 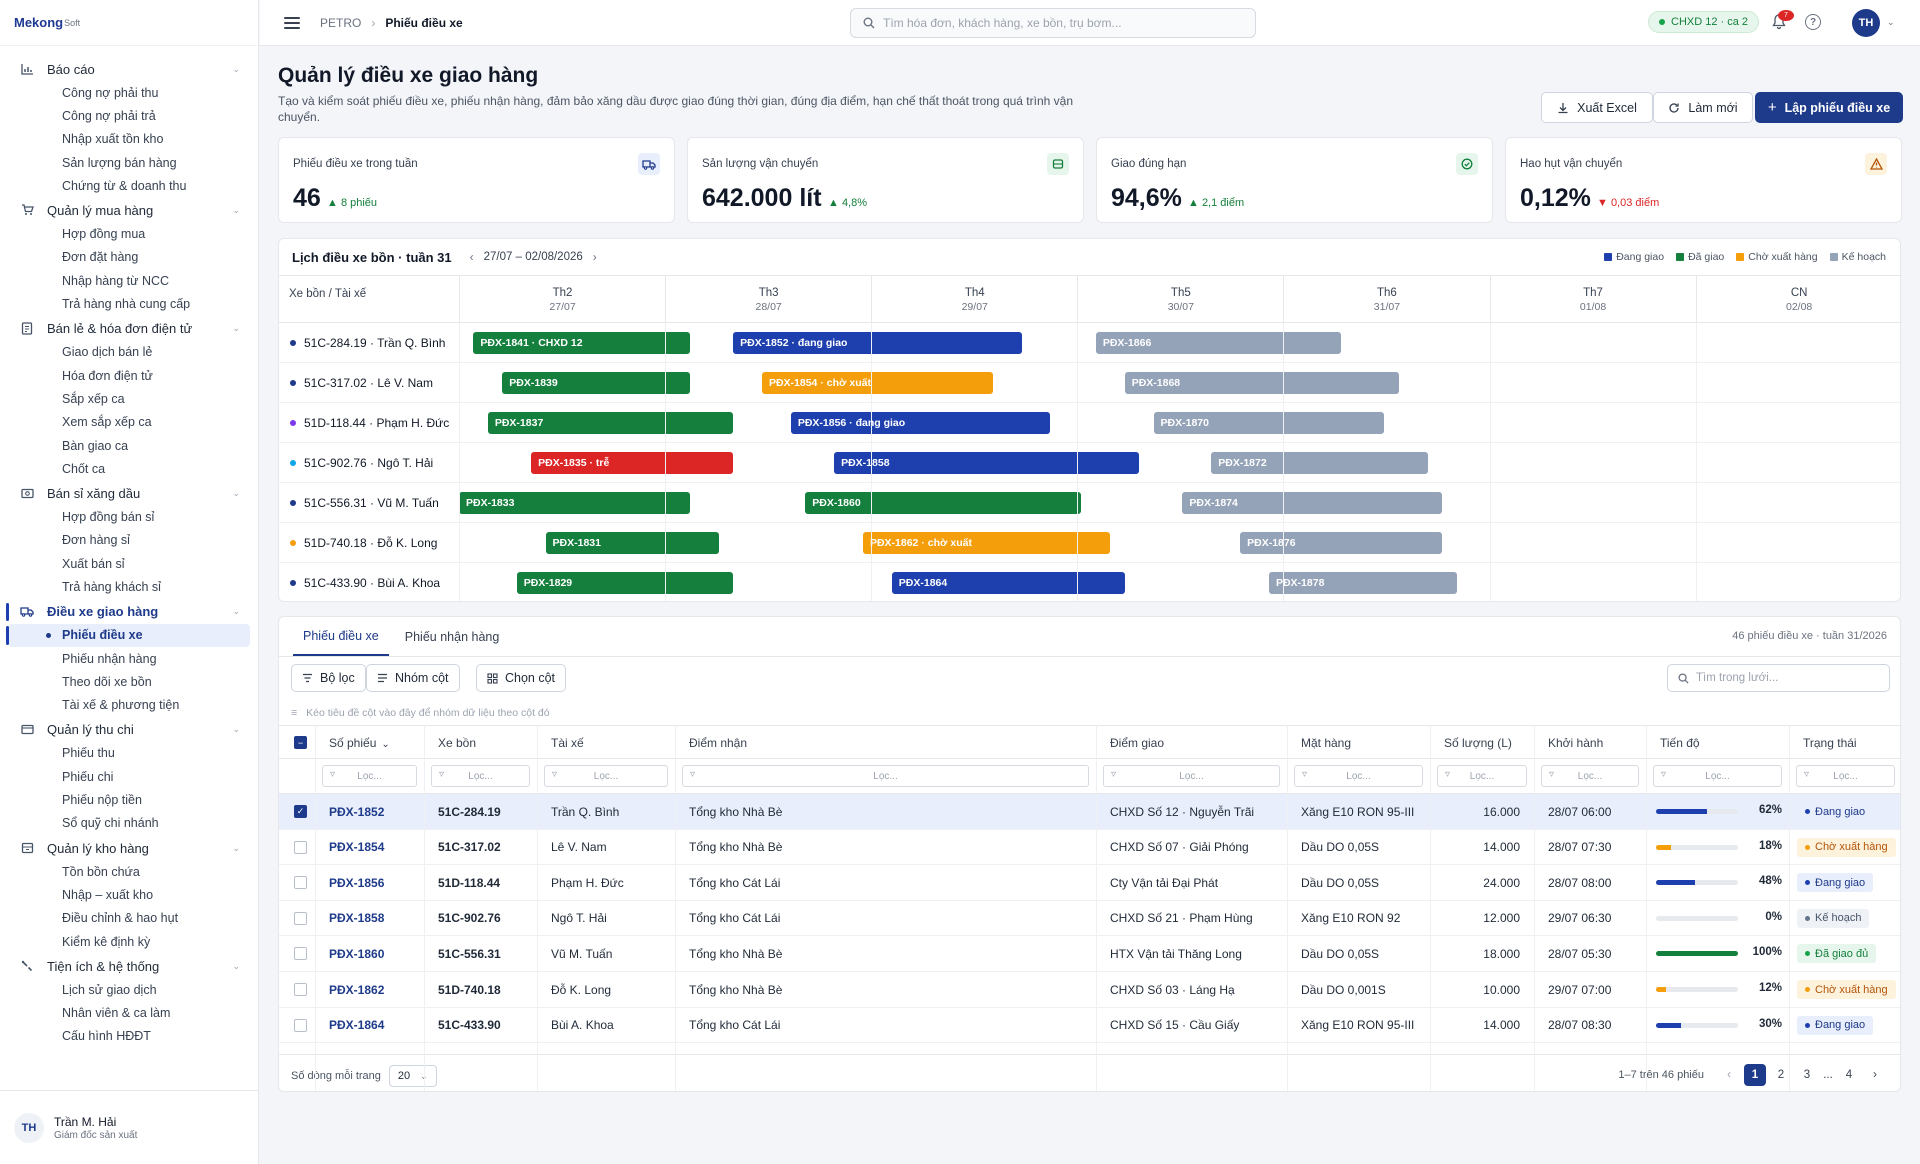 What do you see at coordinates (413, 678) in the screenshot?
I see `group-columns-button: Nhóm cột` at bounding box center [413, 678].